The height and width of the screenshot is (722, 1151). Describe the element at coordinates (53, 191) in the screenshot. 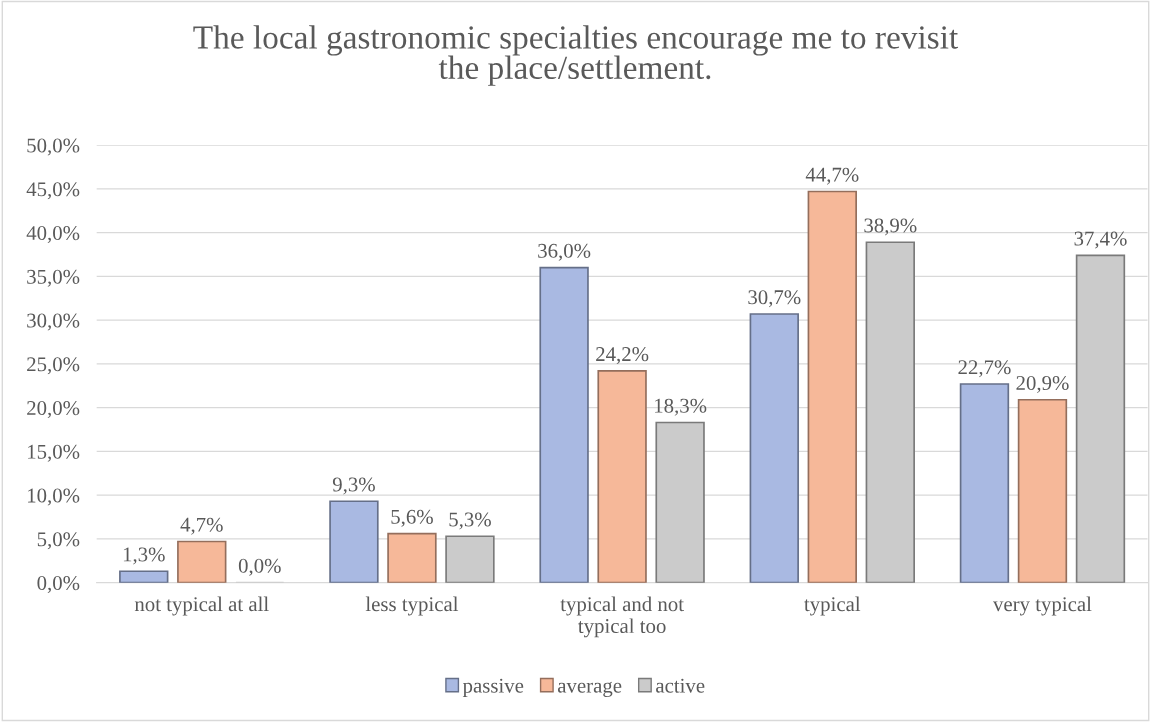

I see `y-tick-label: 45,0%` at that location.